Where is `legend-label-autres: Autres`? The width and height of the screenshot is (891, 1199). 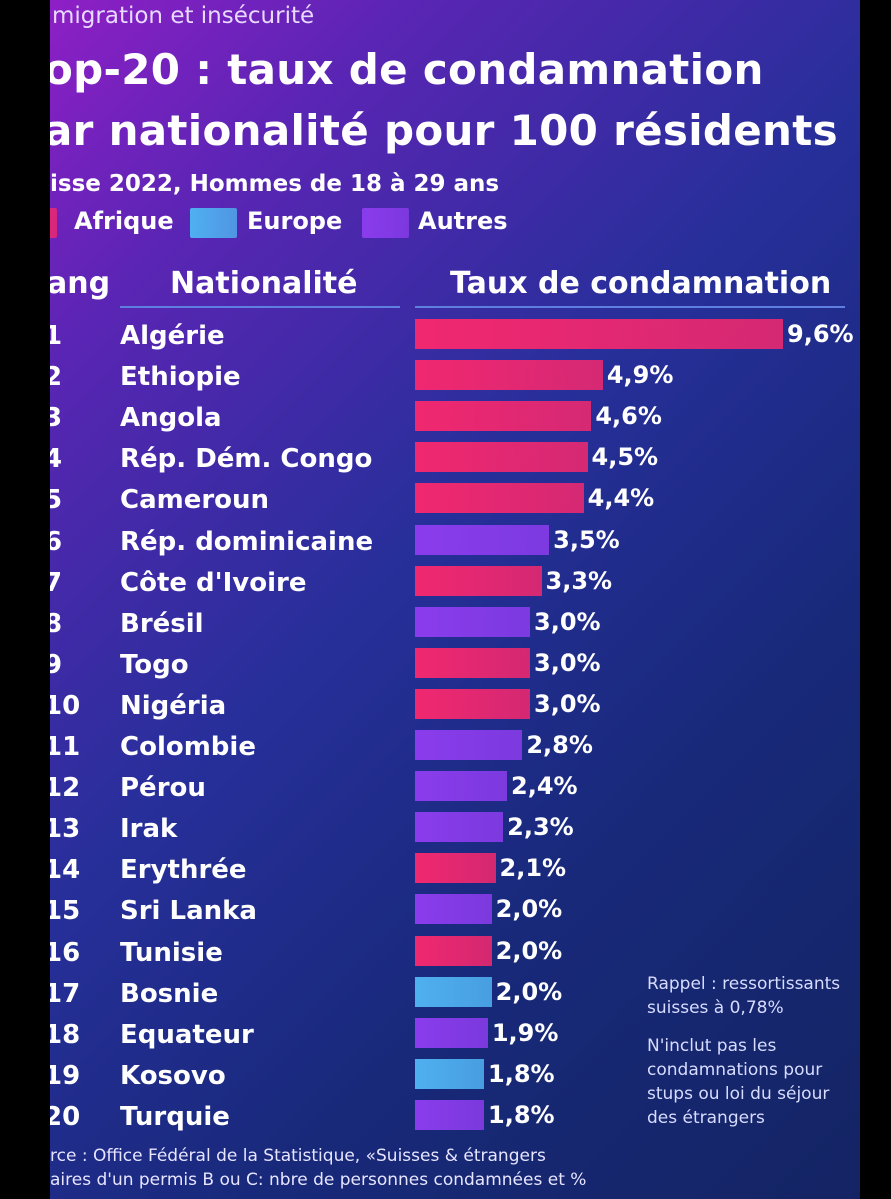
legend-label-autres: Autres is located at coordinates (463, 221).